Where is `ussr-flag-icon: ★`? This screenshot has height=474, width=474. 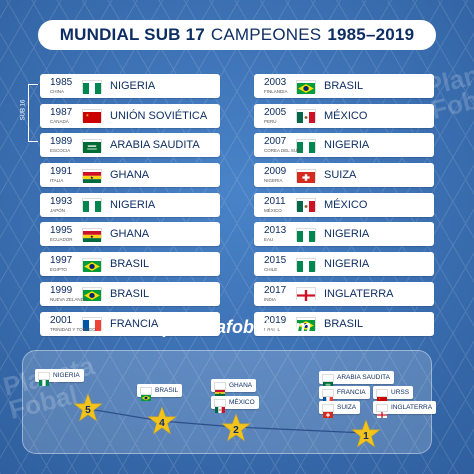
ussr-flag-icon: ★ is located at coordinates (382, 395).